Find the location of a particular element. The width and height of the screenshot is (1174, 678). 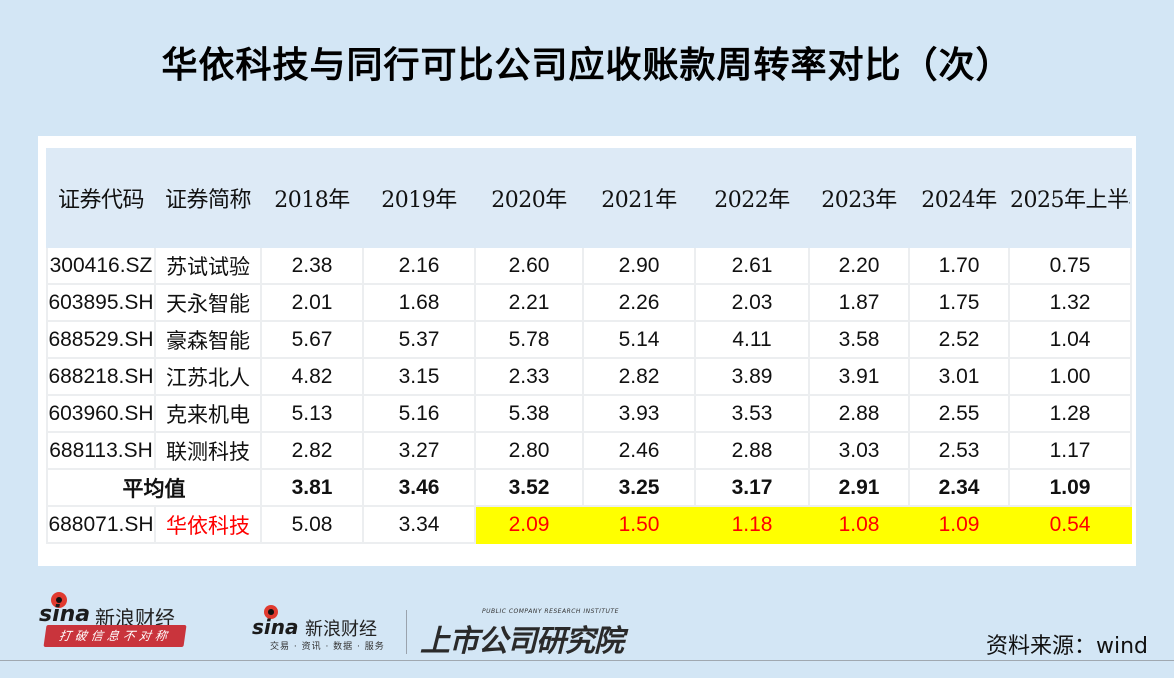

cell-name: 苏试试验 is located at coordinates (208, 265).